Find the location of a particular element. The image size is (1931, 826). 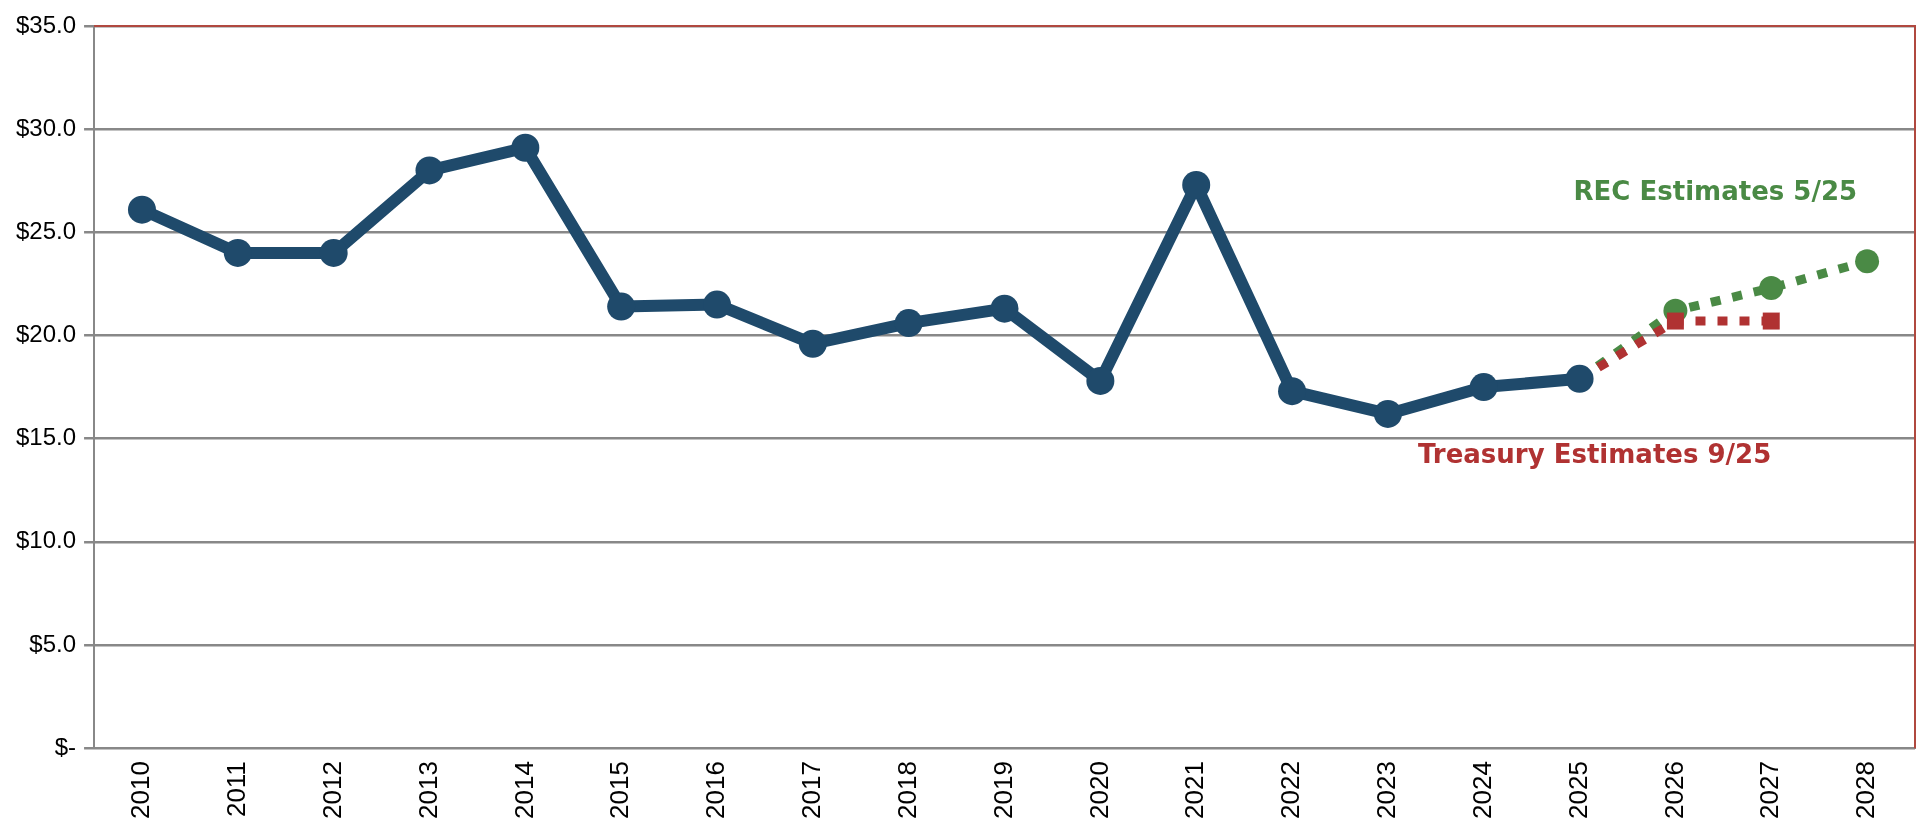

x-tick-label: 2028 is located at coordinates (1865, 790).